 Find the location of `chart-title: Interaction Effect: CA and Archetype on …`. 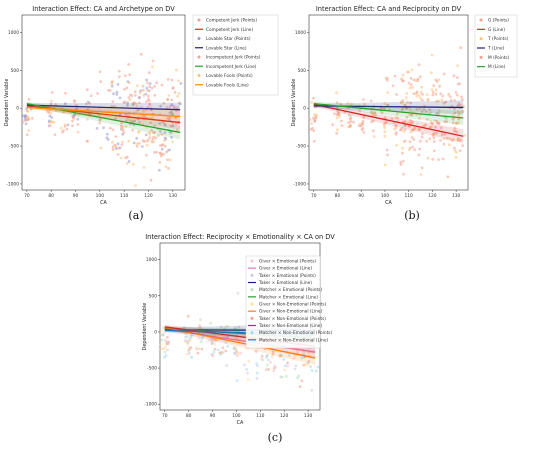

chart-title: Interaction Effect: CA and Archetype on … is located at coordinates (103, 9).